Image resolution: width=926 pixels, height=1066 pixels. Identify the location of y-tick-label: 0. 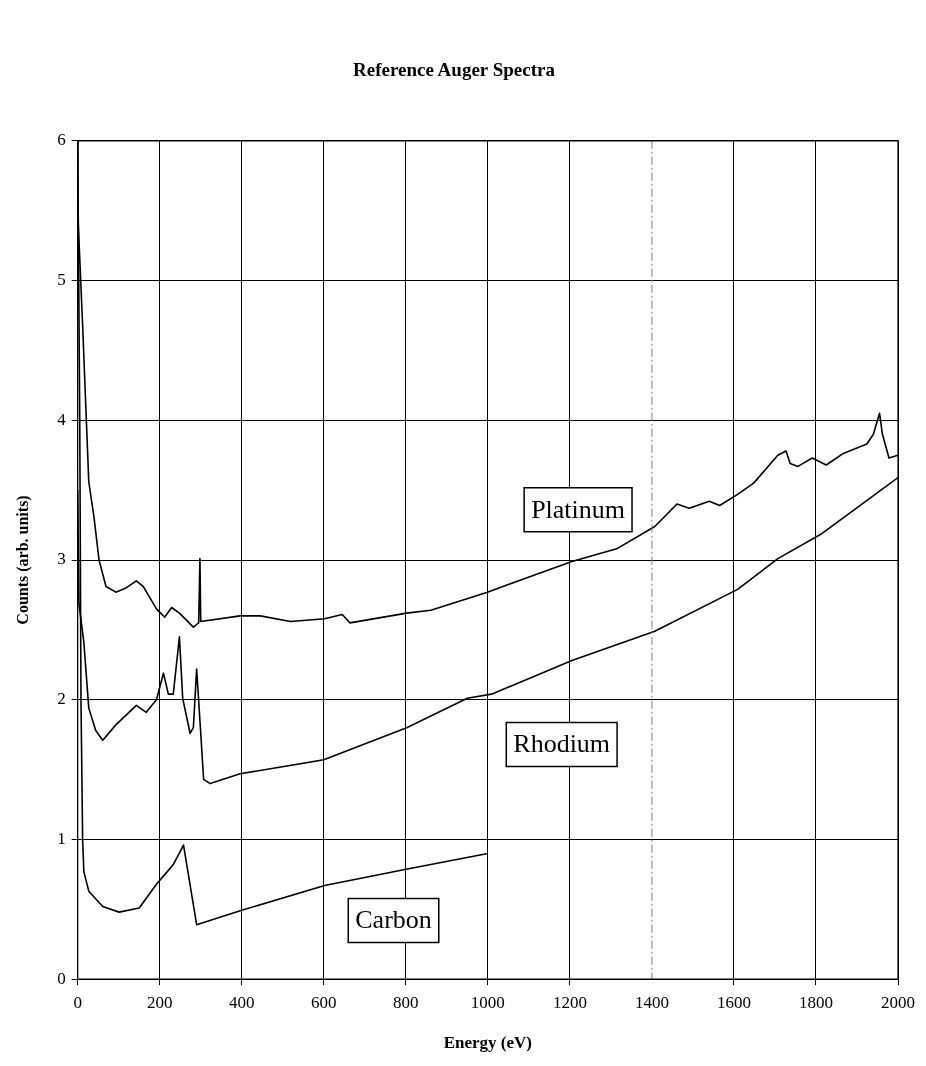
(61, 978).